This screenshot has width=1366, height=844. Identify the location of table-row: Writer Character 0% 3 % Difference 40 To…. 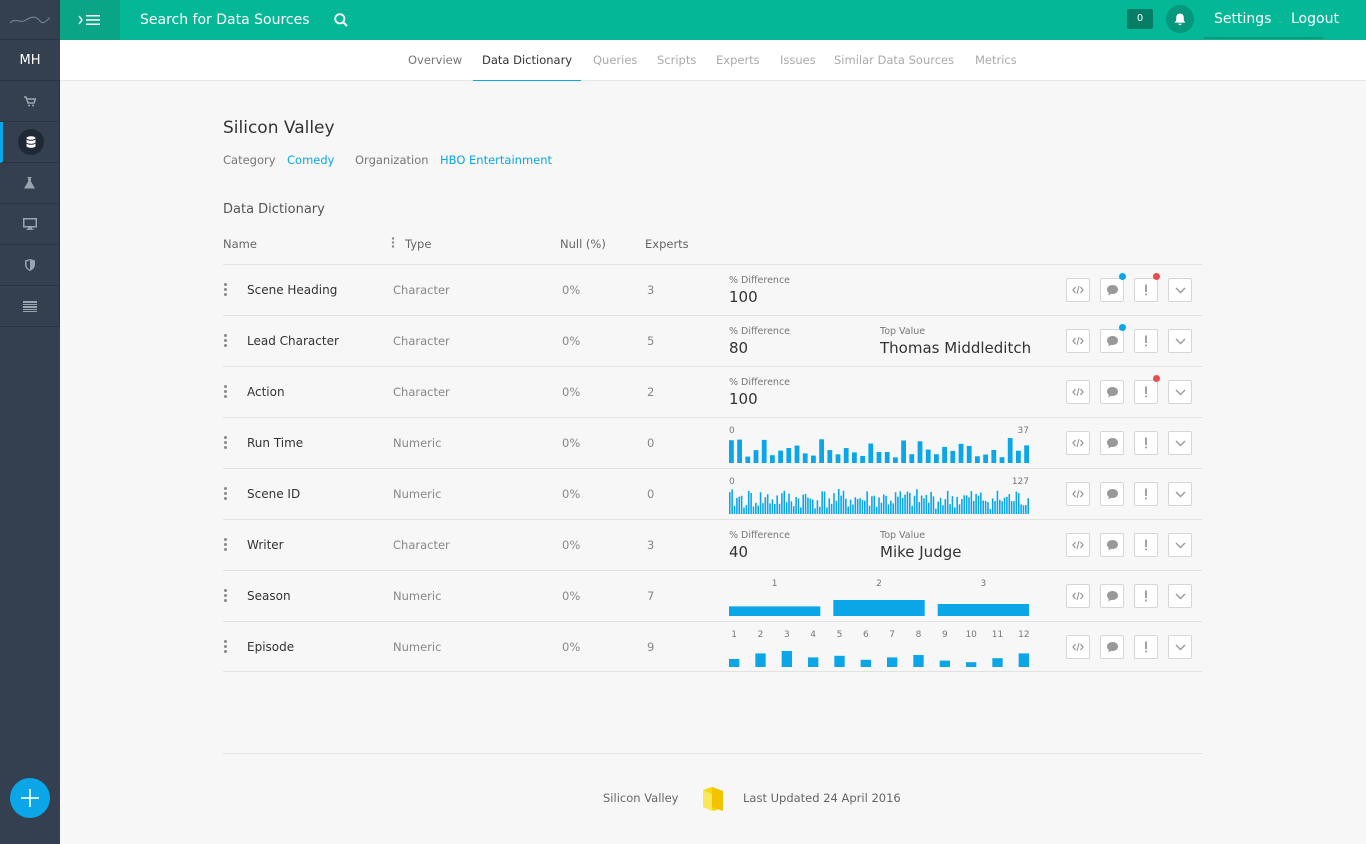
(712, 544).